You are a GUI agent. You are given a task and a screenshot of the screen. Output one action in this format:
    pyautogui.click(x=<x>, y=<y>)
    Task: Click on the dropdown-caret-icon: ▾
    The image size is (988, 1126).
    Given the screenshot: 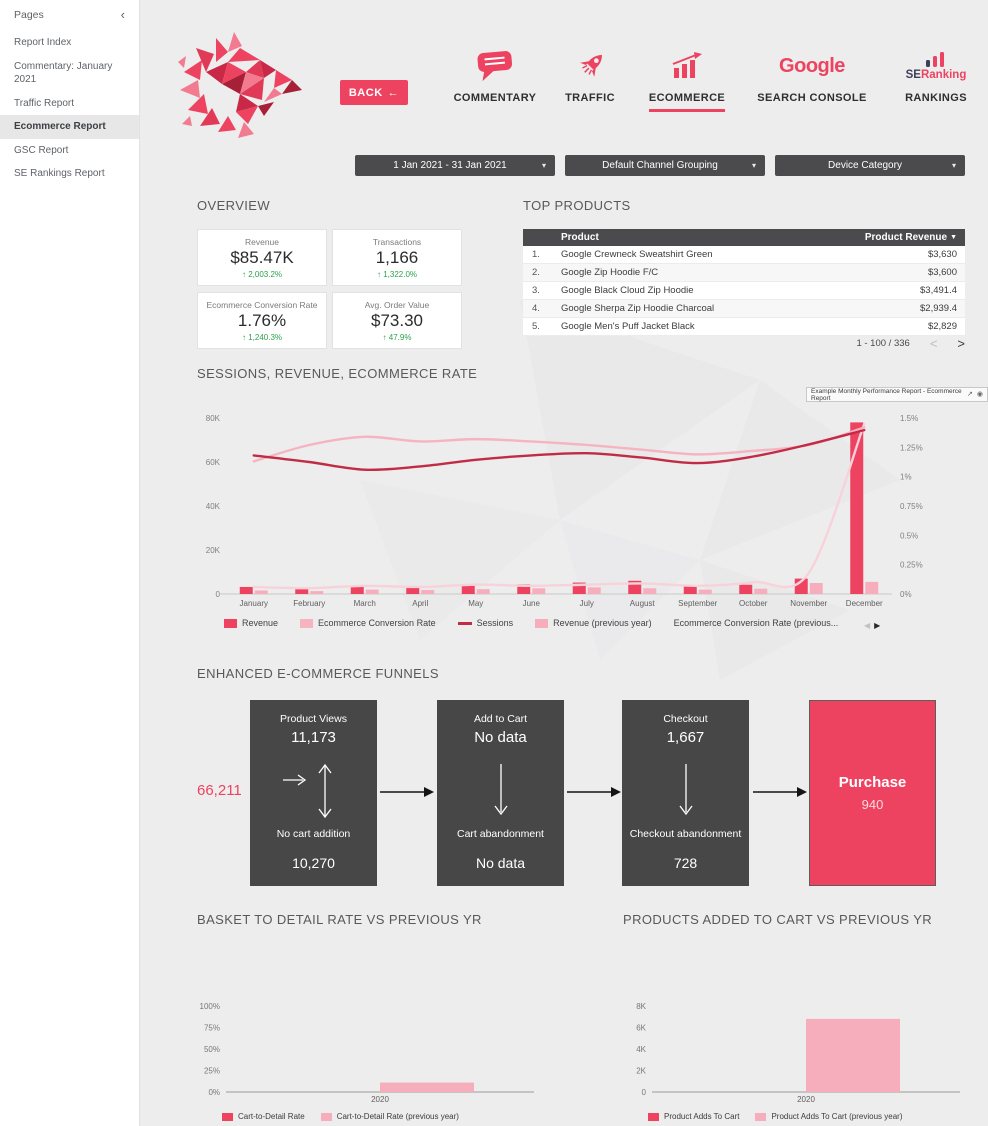 What is the action you would take?
    pyautogui.click(x=753, y=165)
    